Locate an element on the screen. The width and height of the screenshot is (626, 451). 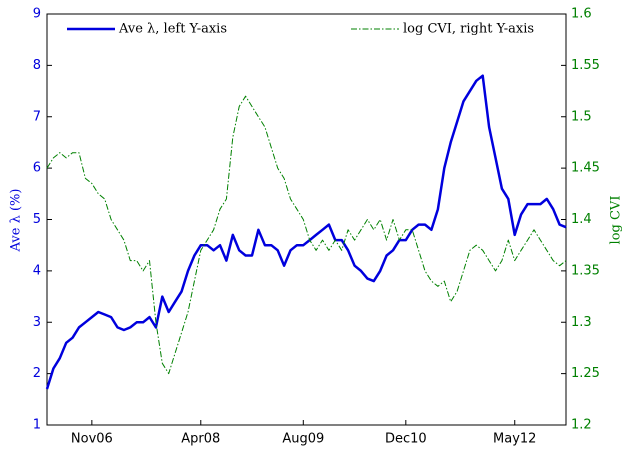
y2-tick-label: 1.45 is located at coordinates (585, 168).